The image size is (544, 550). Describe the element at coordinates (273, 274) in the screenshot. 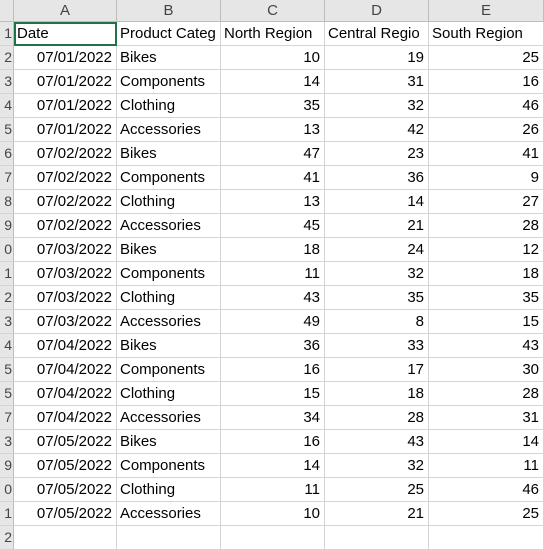

I see `north-region-cell: 11` at that location.